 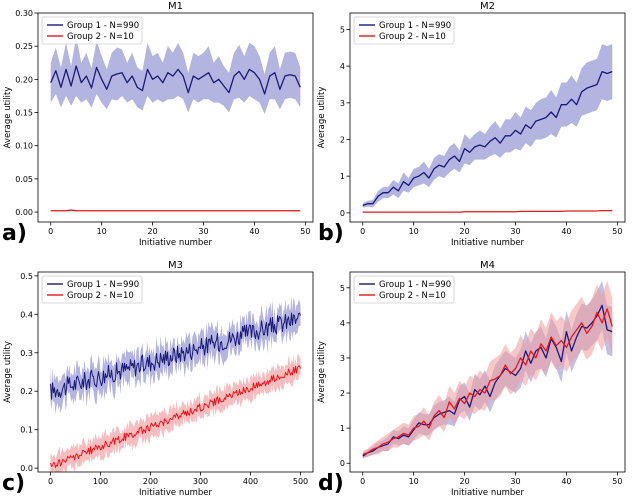 I want to click on x-tick-label: 200, so click(x=150, y=481).